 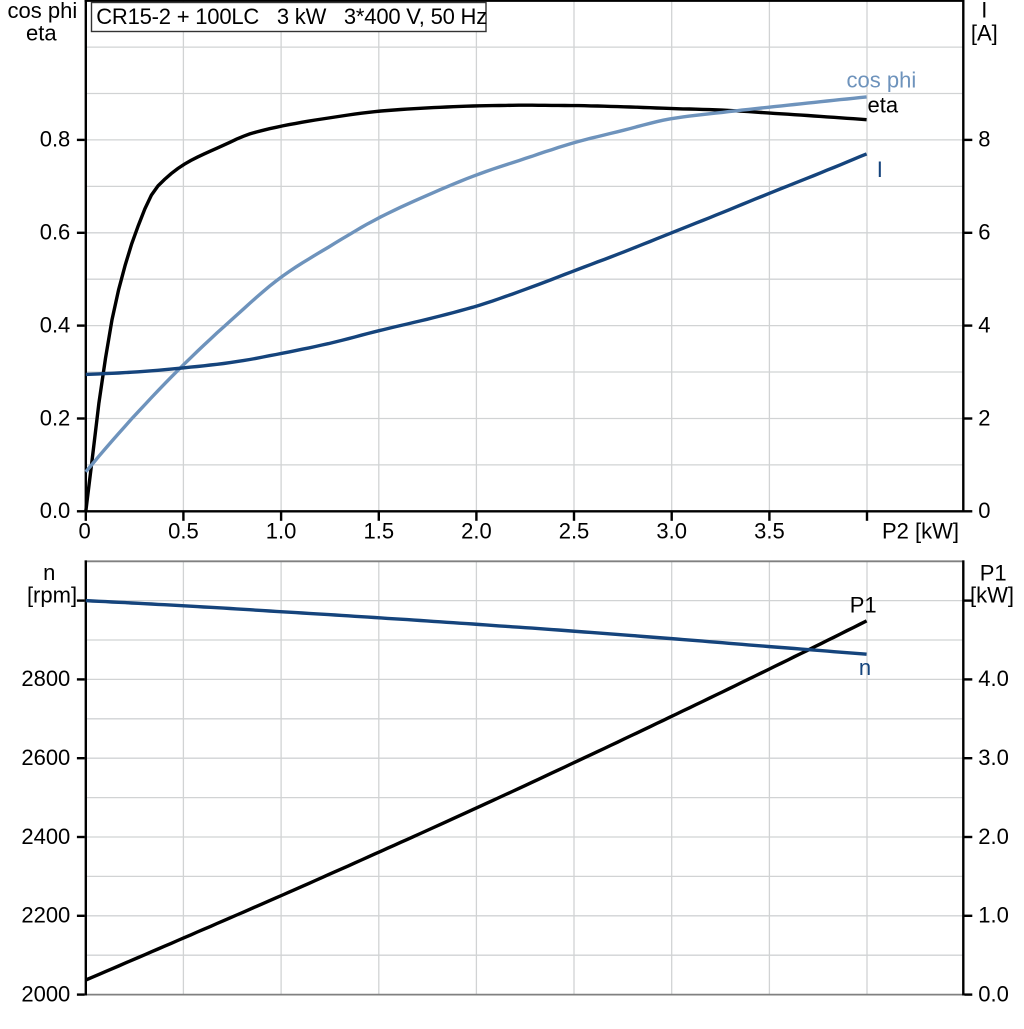 I want to click on svg-text: 6, so click(x=984, y=232).